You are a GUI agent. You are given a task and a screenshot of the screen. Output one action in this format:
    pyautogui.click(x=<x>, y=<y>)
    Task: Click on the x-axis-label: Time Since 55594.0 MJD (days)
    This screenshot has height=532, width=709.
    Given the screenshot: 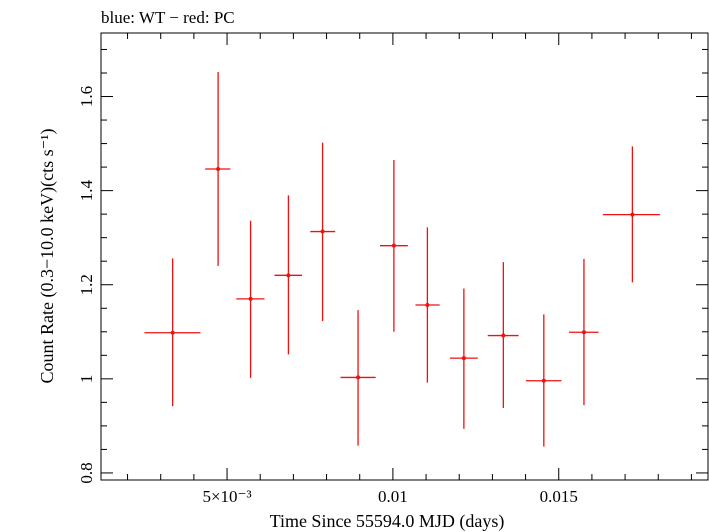 What is the action you would take?
    pyautogui.click(x=387, y=521)
    